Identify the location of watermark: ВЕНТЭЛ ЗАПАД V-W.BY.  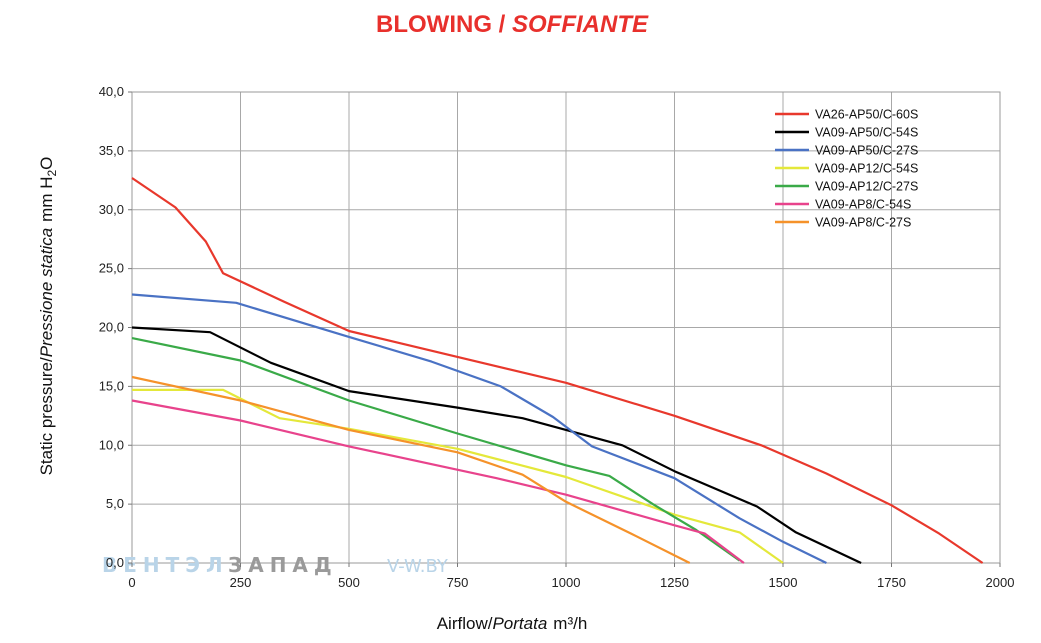
(275, 565).